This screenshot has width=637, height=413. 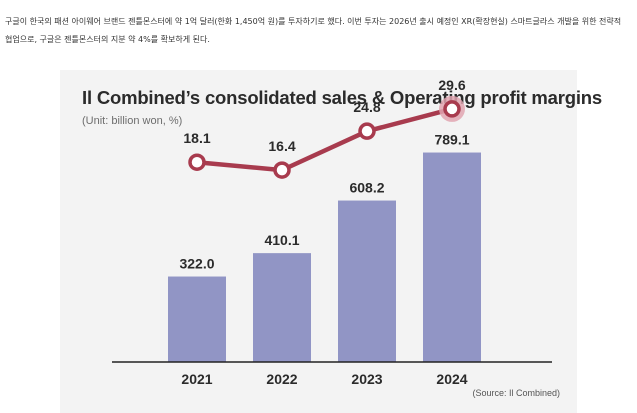 I want to click on x-tick-label: 2023, so click(x=366, y=379).